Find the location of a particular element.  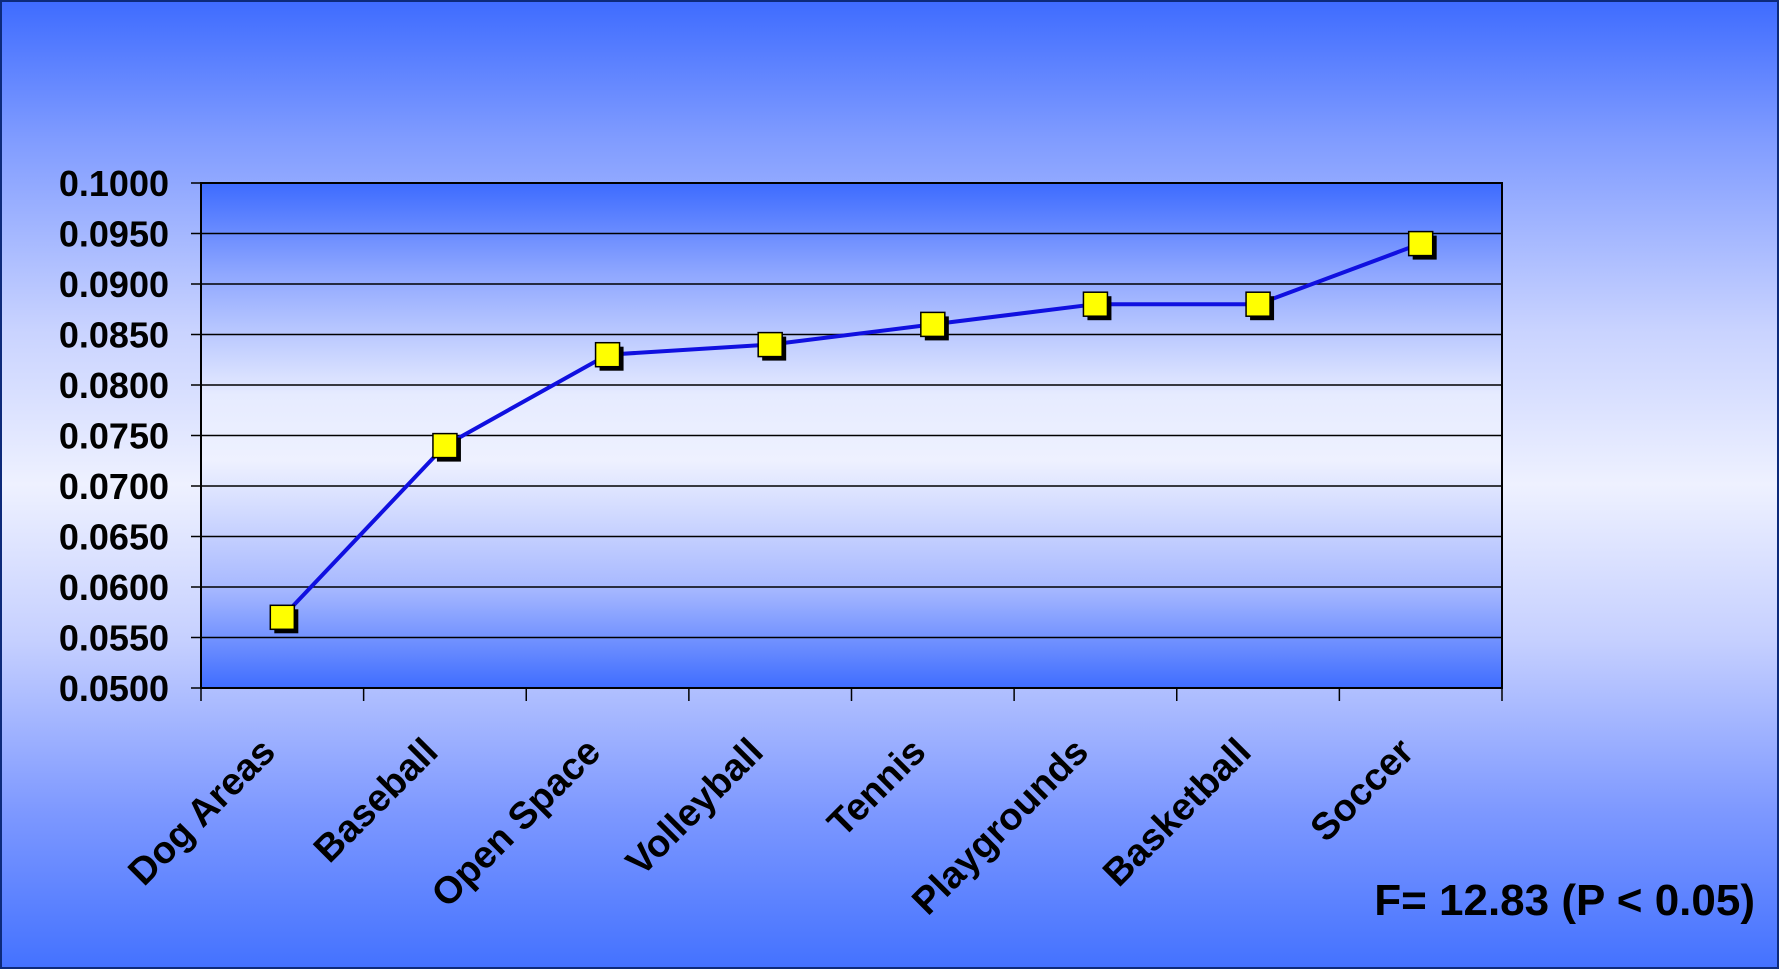

y-tick-label: 0.0850 is located at coordinates (114, 335).